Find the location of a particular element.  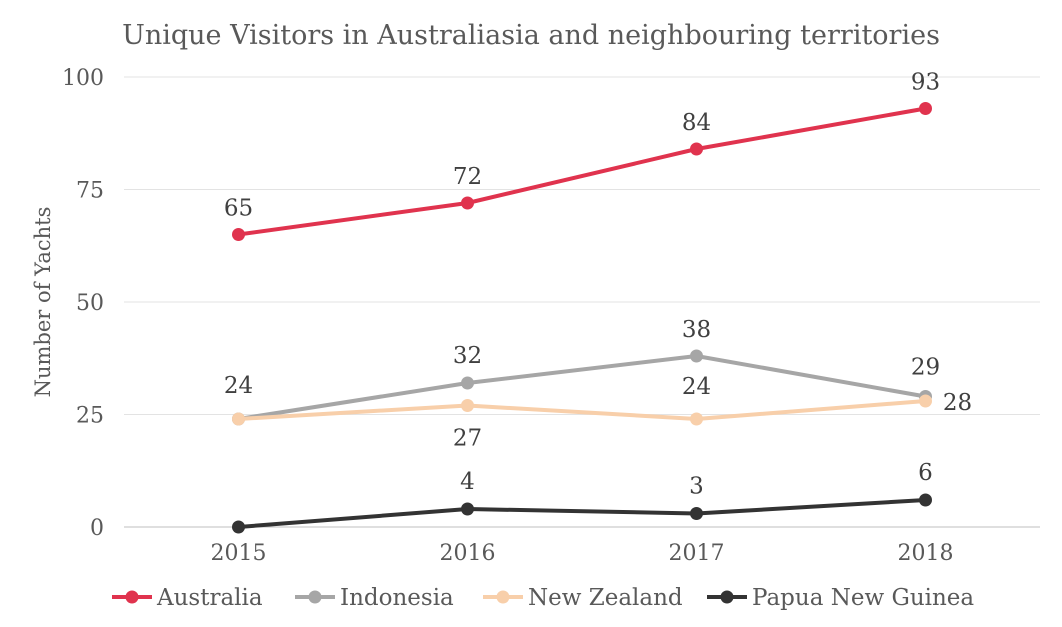

point-australia-2017 is located at coordinates (696, 149).